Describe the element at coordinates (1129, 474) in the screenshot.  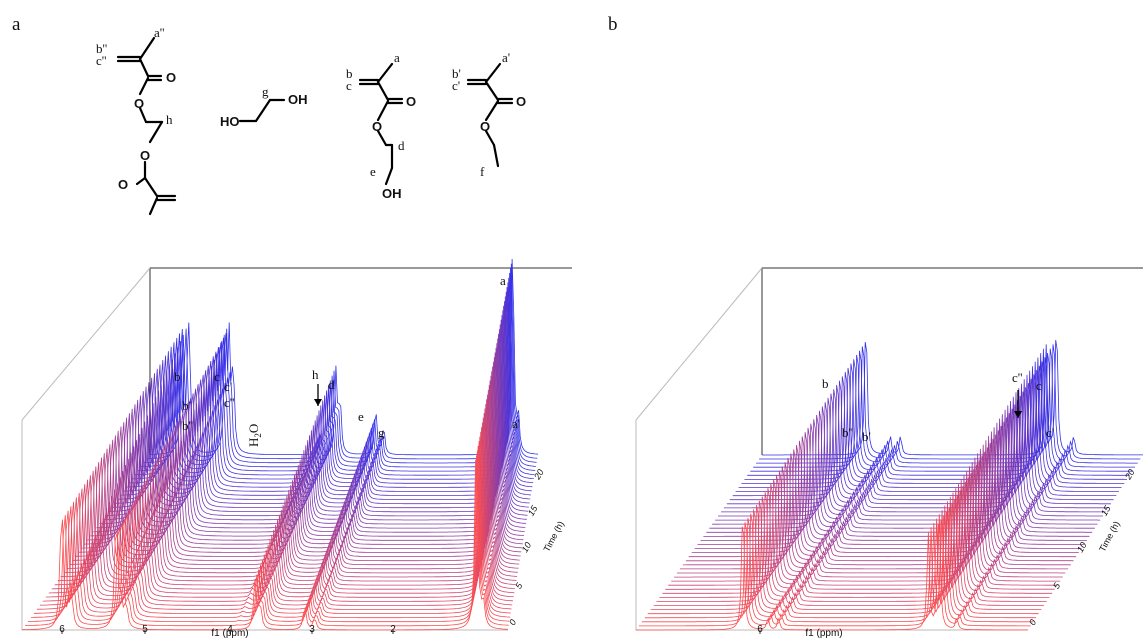
I see `z-tick-label: 20` at that location.